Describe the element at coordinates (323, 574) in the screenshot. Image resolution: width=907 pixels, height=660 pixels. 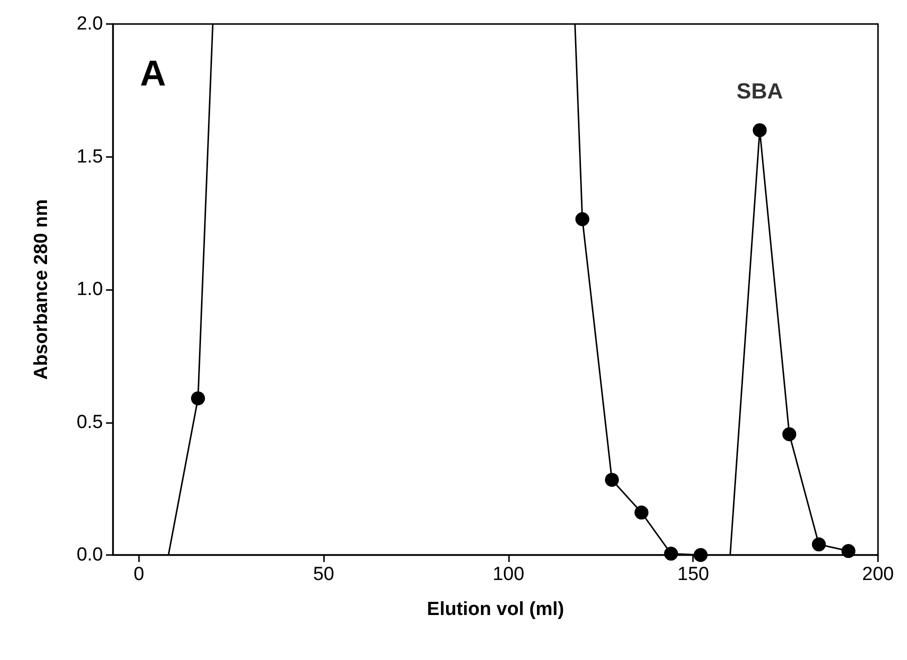
I see `x-tick-label: 50` at that location.